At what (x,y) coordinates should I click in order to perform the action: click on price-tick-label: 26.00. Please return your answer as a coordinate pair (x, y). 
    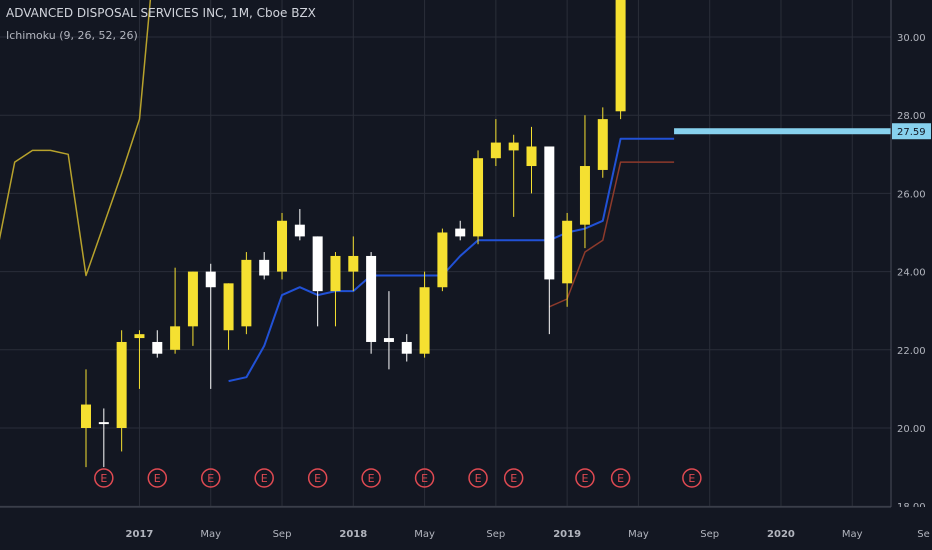
    Looking at the image, I should click on (911, 194).